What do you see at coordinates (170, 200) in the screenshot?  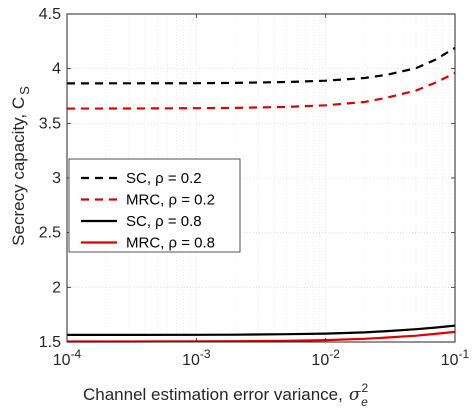 I see `legend-label-2: MRC, ρ = 0.2` at bounding box center [170, 200].